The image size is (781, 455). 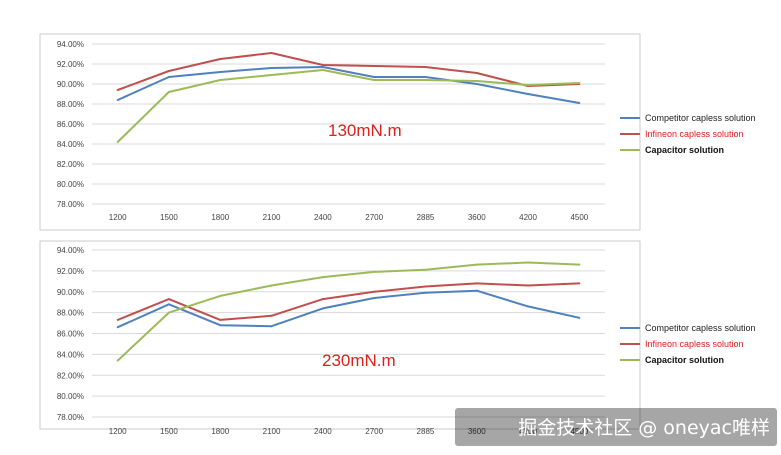 I want to click on x-tick-label: 4500, so click(x=579, y=431).